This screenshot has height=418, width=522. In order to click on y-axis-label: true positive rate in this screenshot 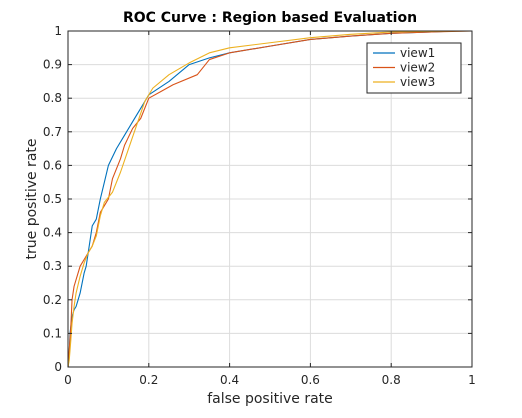, I will do `click(32, 199)`.